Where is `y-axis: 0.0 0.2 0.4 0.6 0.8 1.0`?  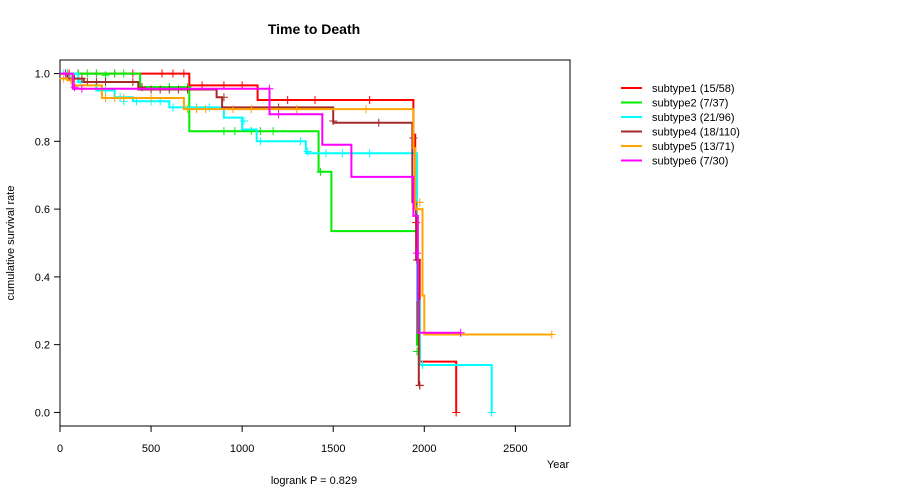 y-axis: 0.0 0.2 0.4 0.6 0.8 1.0 is located at coordinates (47, 244).